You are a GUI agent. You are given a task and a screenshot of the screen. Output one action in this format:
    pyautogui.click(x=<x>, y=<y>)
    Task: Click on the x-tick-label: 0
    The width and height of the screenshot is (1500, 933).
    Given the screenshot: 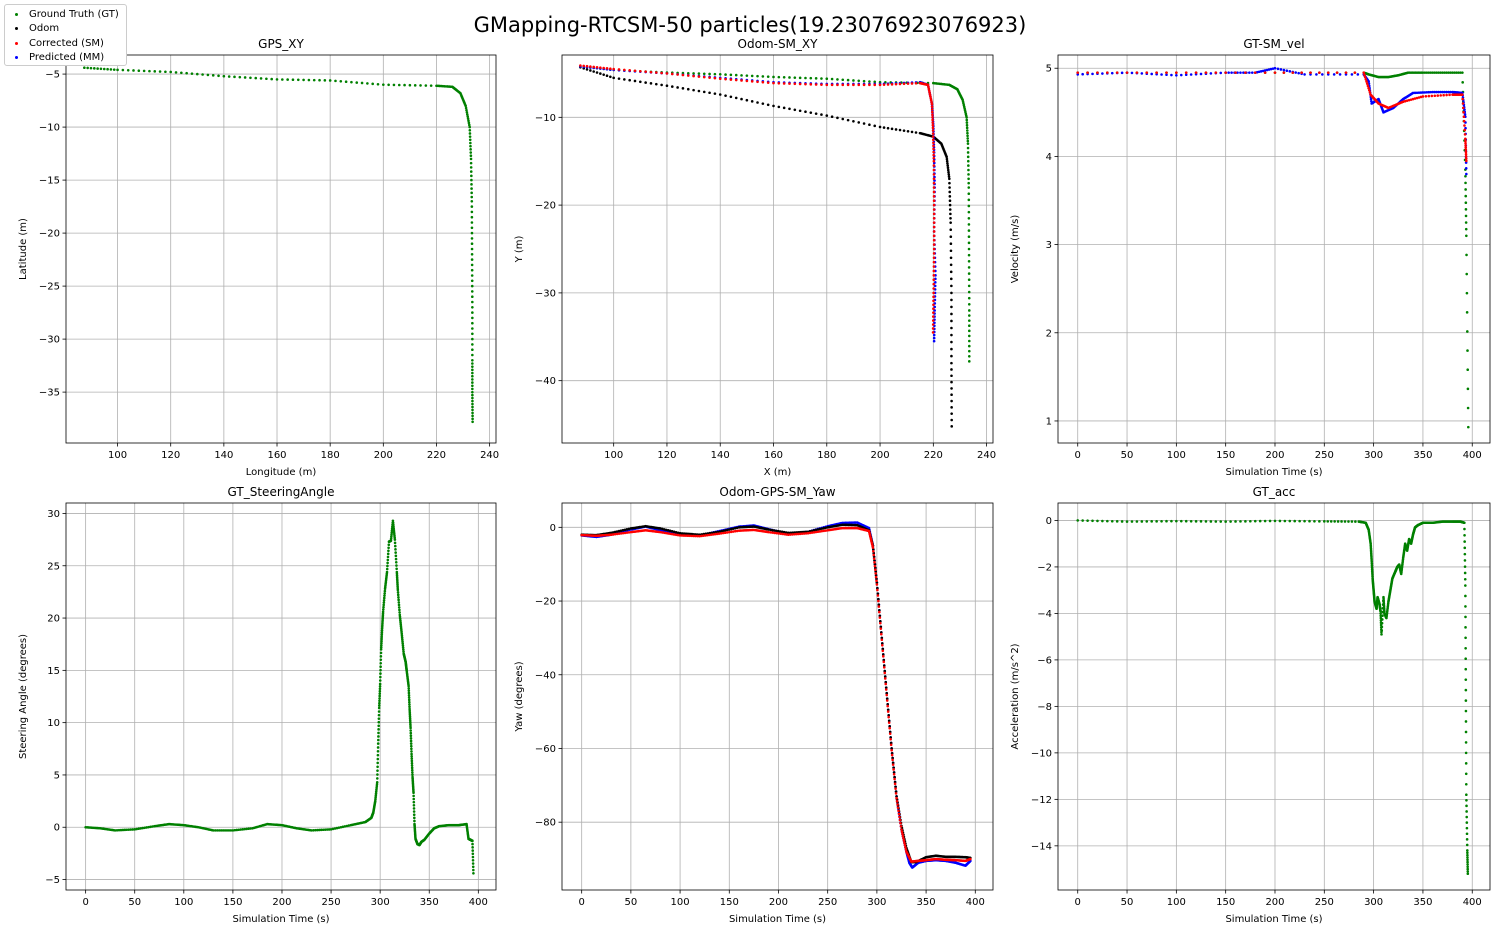 What is the action you would take?
    pyautogui.click(x=1078, y=902)
    